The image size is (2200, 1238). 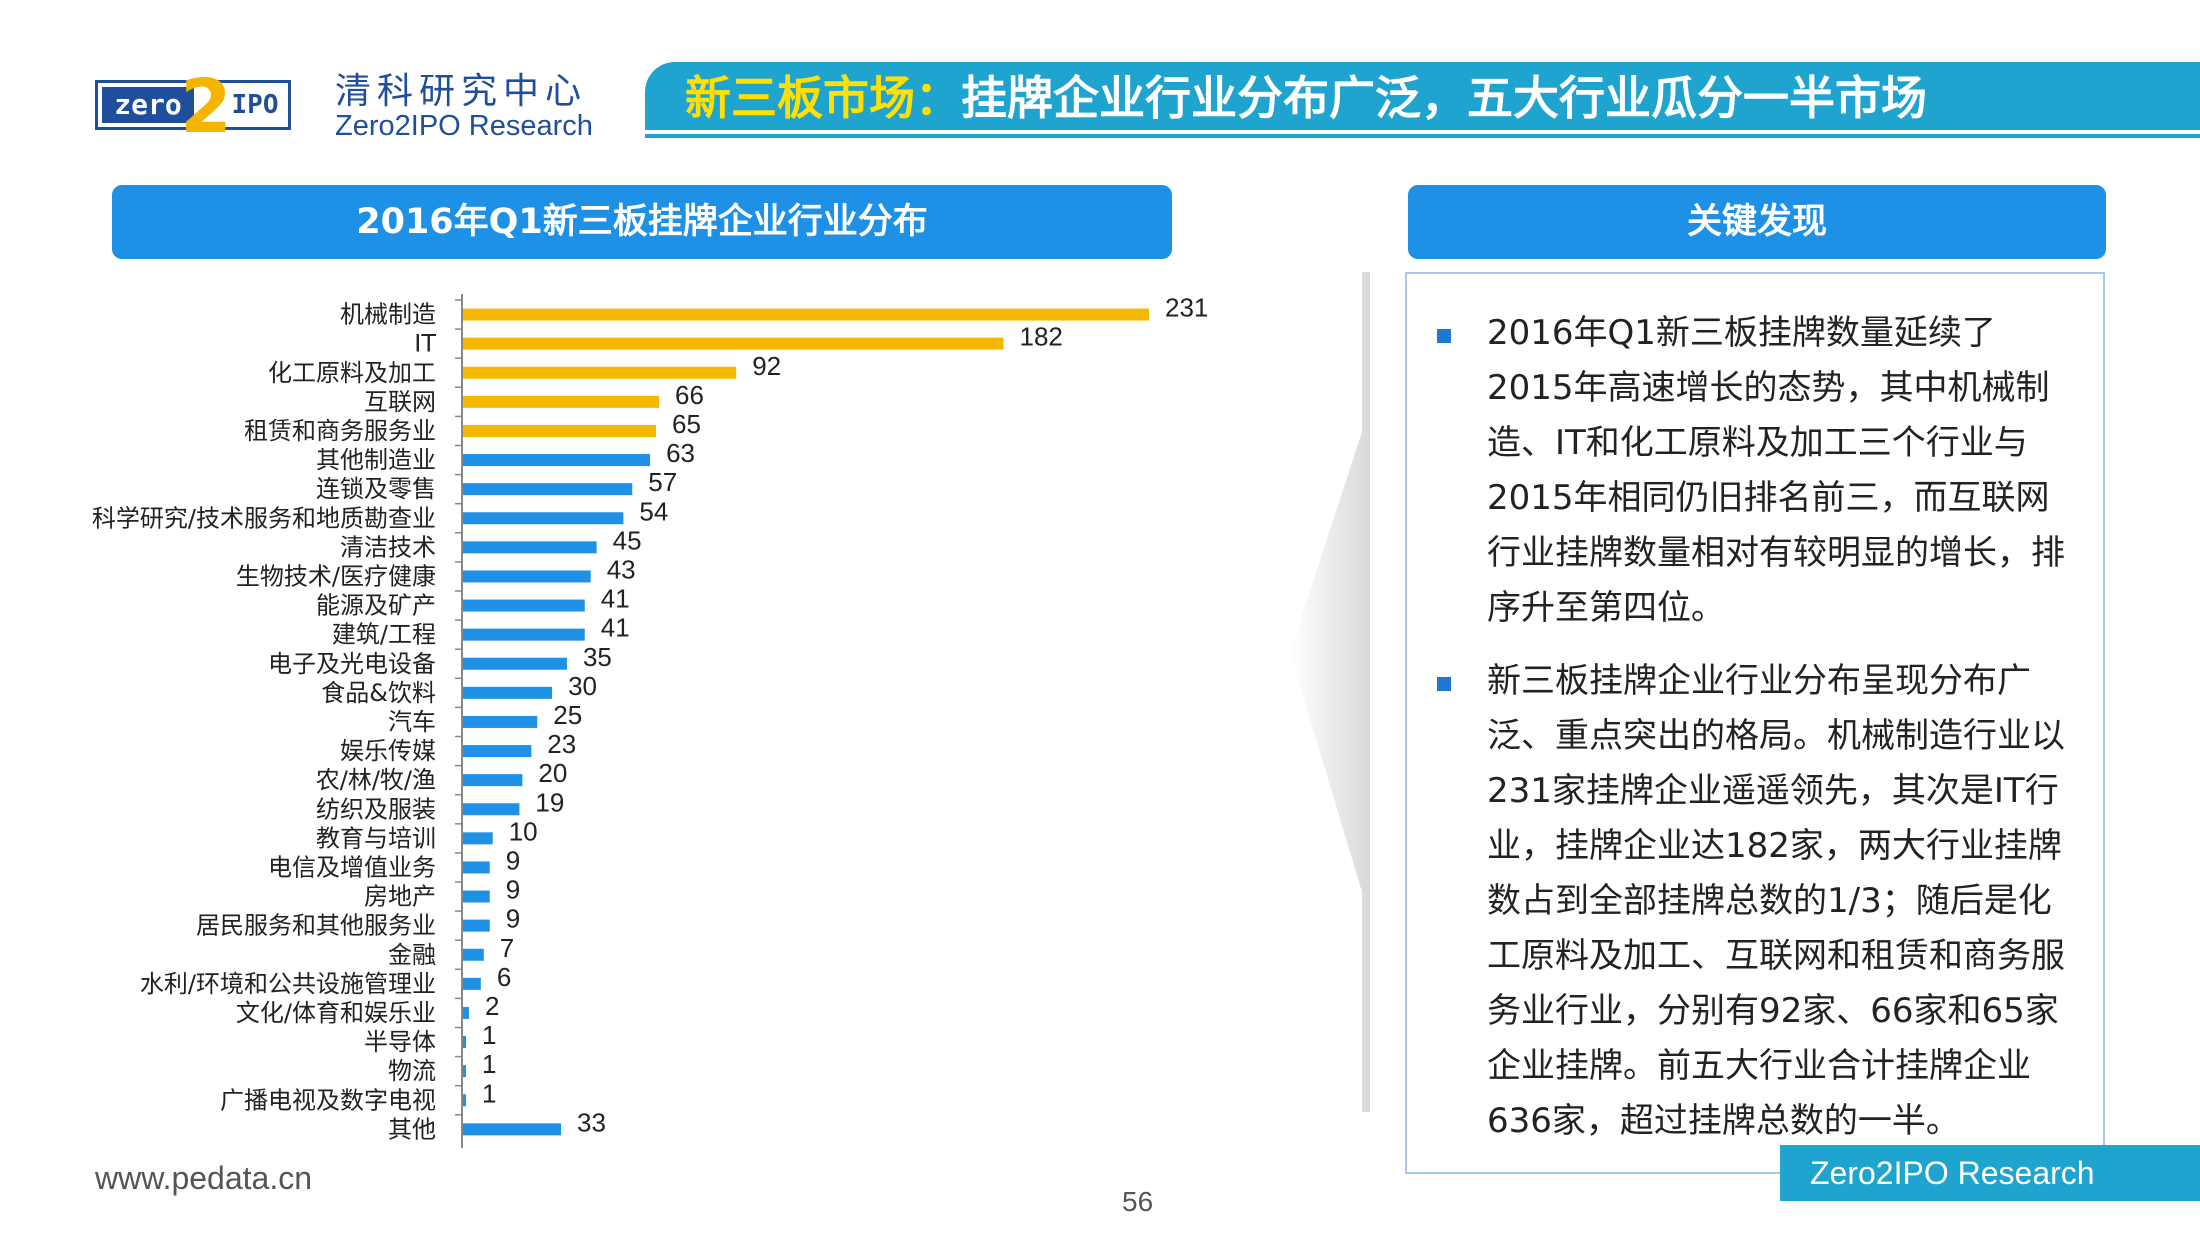 What do you see at coordinates (384, 635) in the screenshot?
I see `category-label: 建筑/工程` at bounding box center [384, 635].